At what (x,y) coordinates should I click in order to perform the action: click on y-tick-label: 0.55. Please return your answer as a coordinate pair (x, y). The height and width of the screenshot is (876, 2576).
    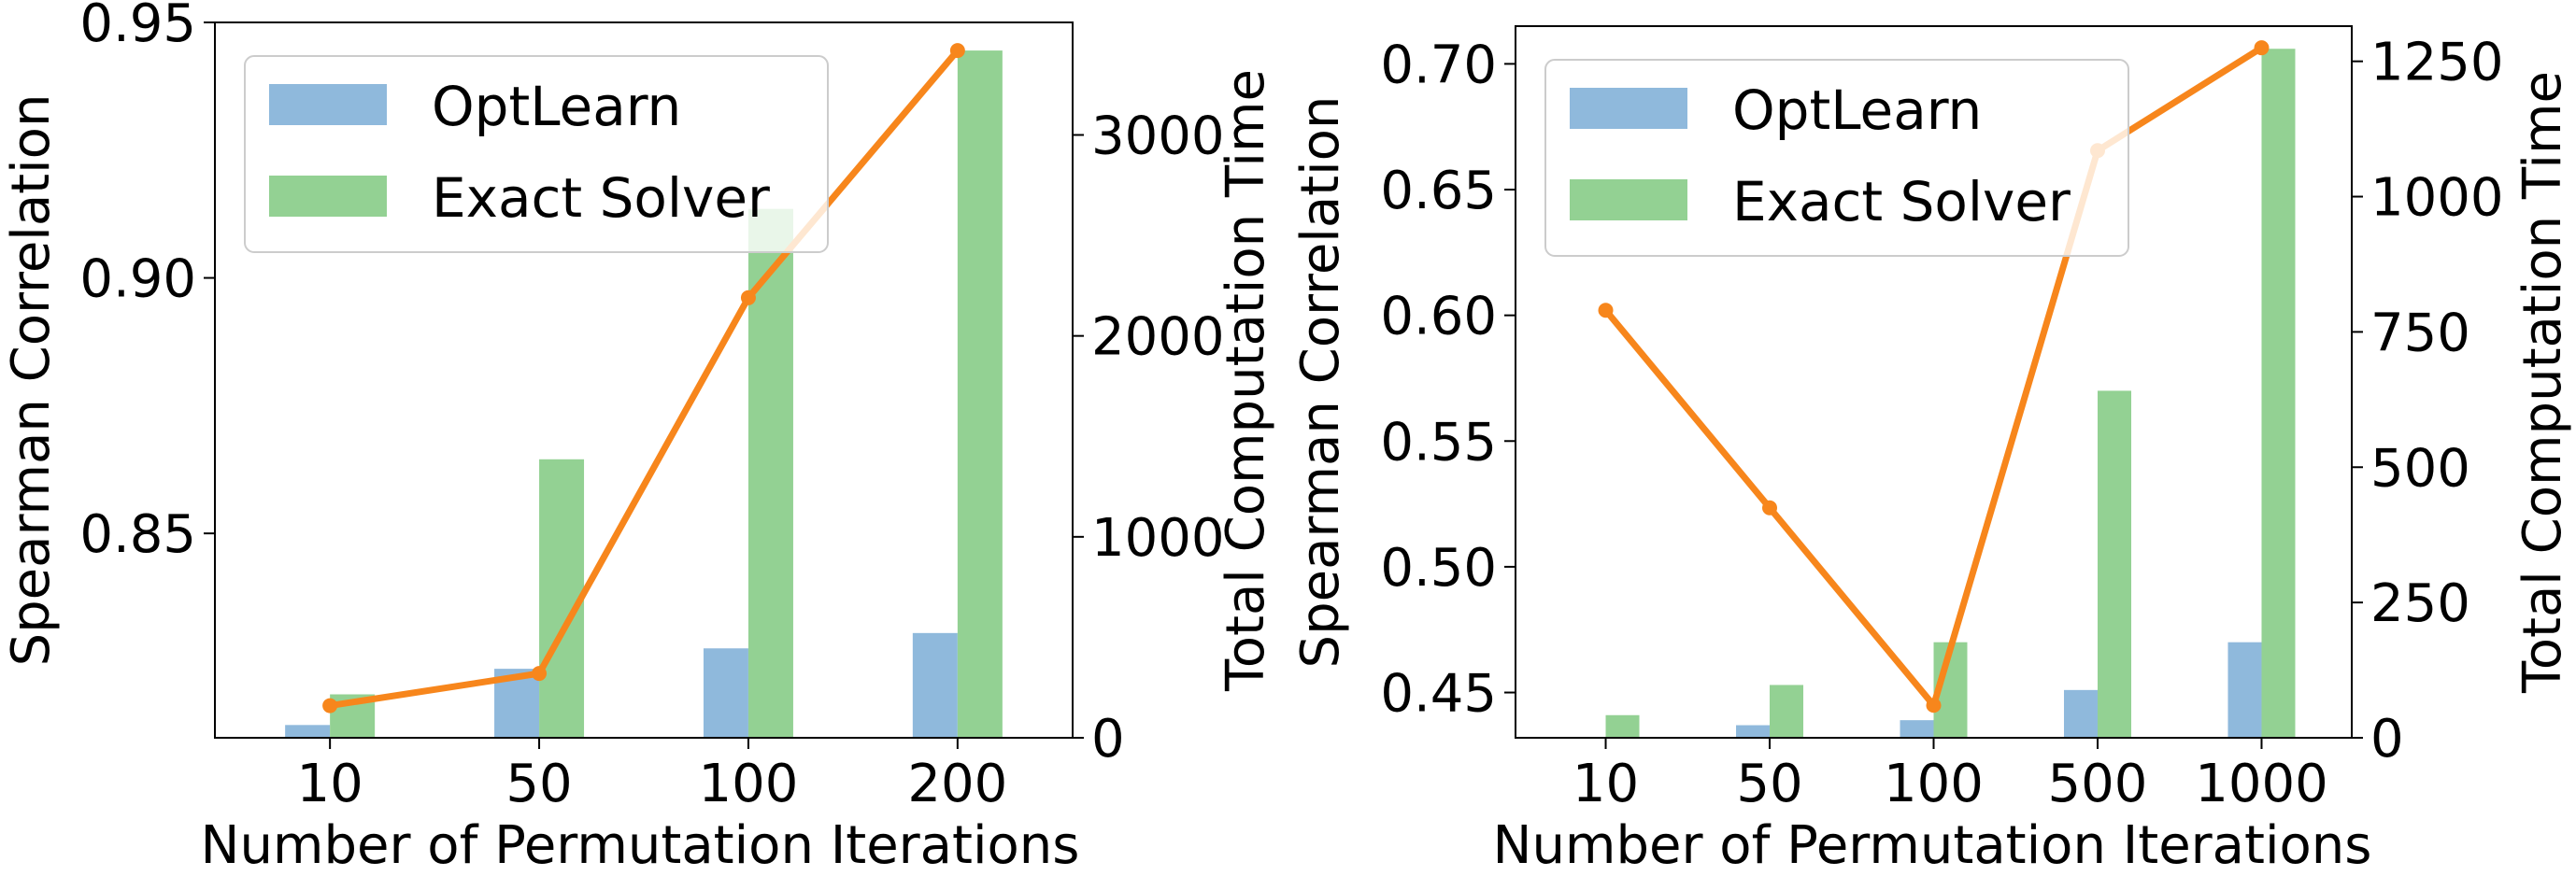
    Looking at the image, I should click on (1439, 442).